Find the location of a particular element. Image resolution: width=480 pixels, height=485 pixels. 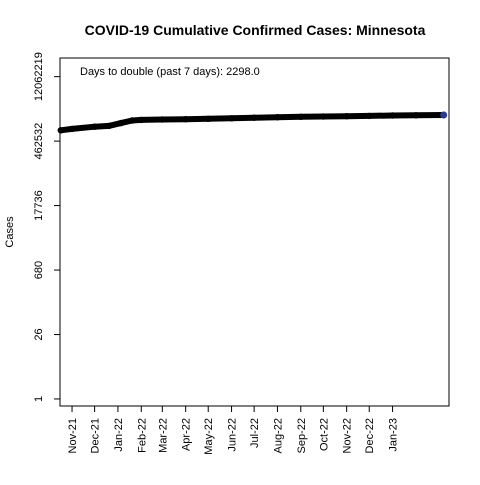

y-tick-label: 1 is located at coordinates (39, 399).